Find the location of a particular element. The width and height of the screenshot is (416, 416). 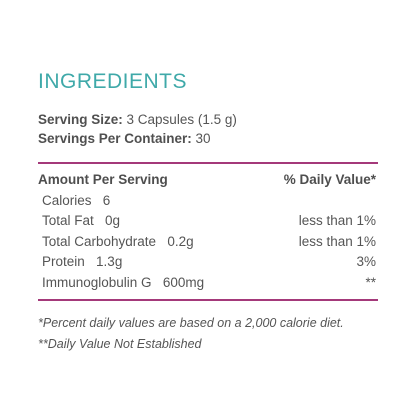

serving-size-label: Serving Size: is located at coordinates (80, 119).